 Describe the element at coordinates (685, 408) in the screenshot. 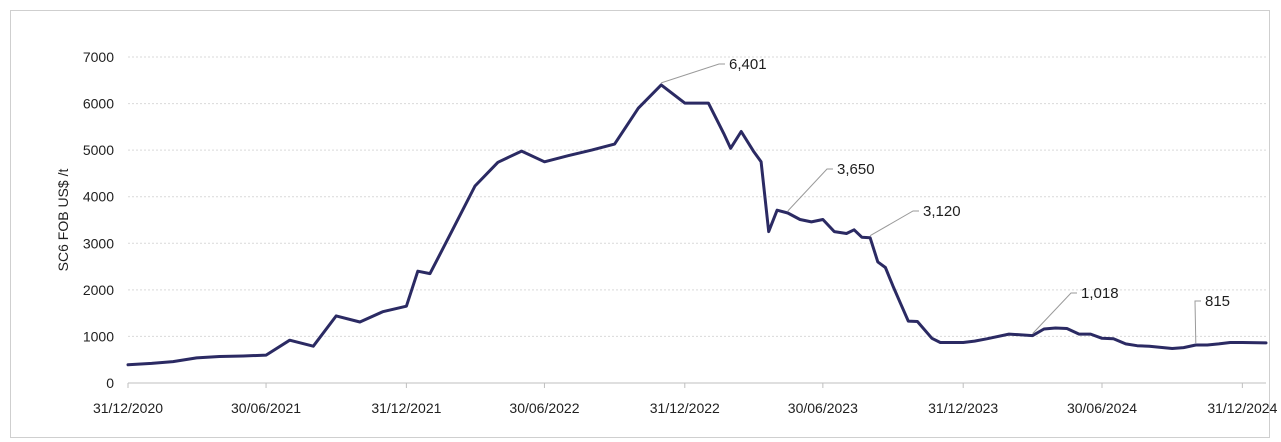

I see `x-tick-label: 31/12/2022` at that location.